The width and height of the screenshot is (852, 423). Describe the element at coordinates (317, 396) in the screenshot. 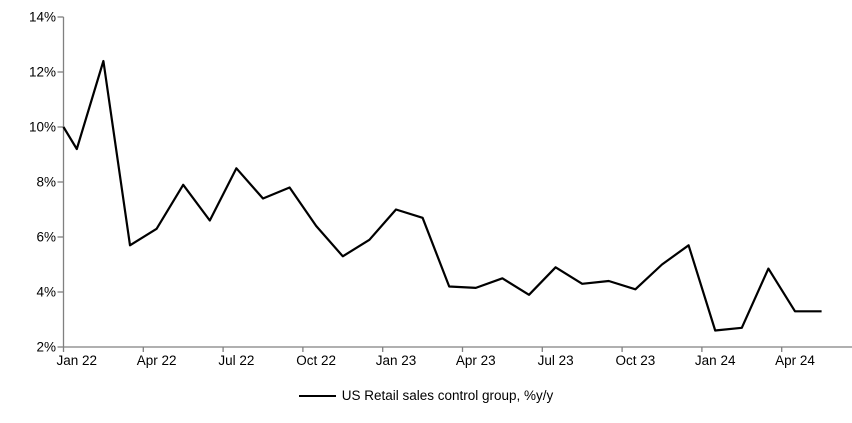

I see `legend-line-sample-icon` at that location.